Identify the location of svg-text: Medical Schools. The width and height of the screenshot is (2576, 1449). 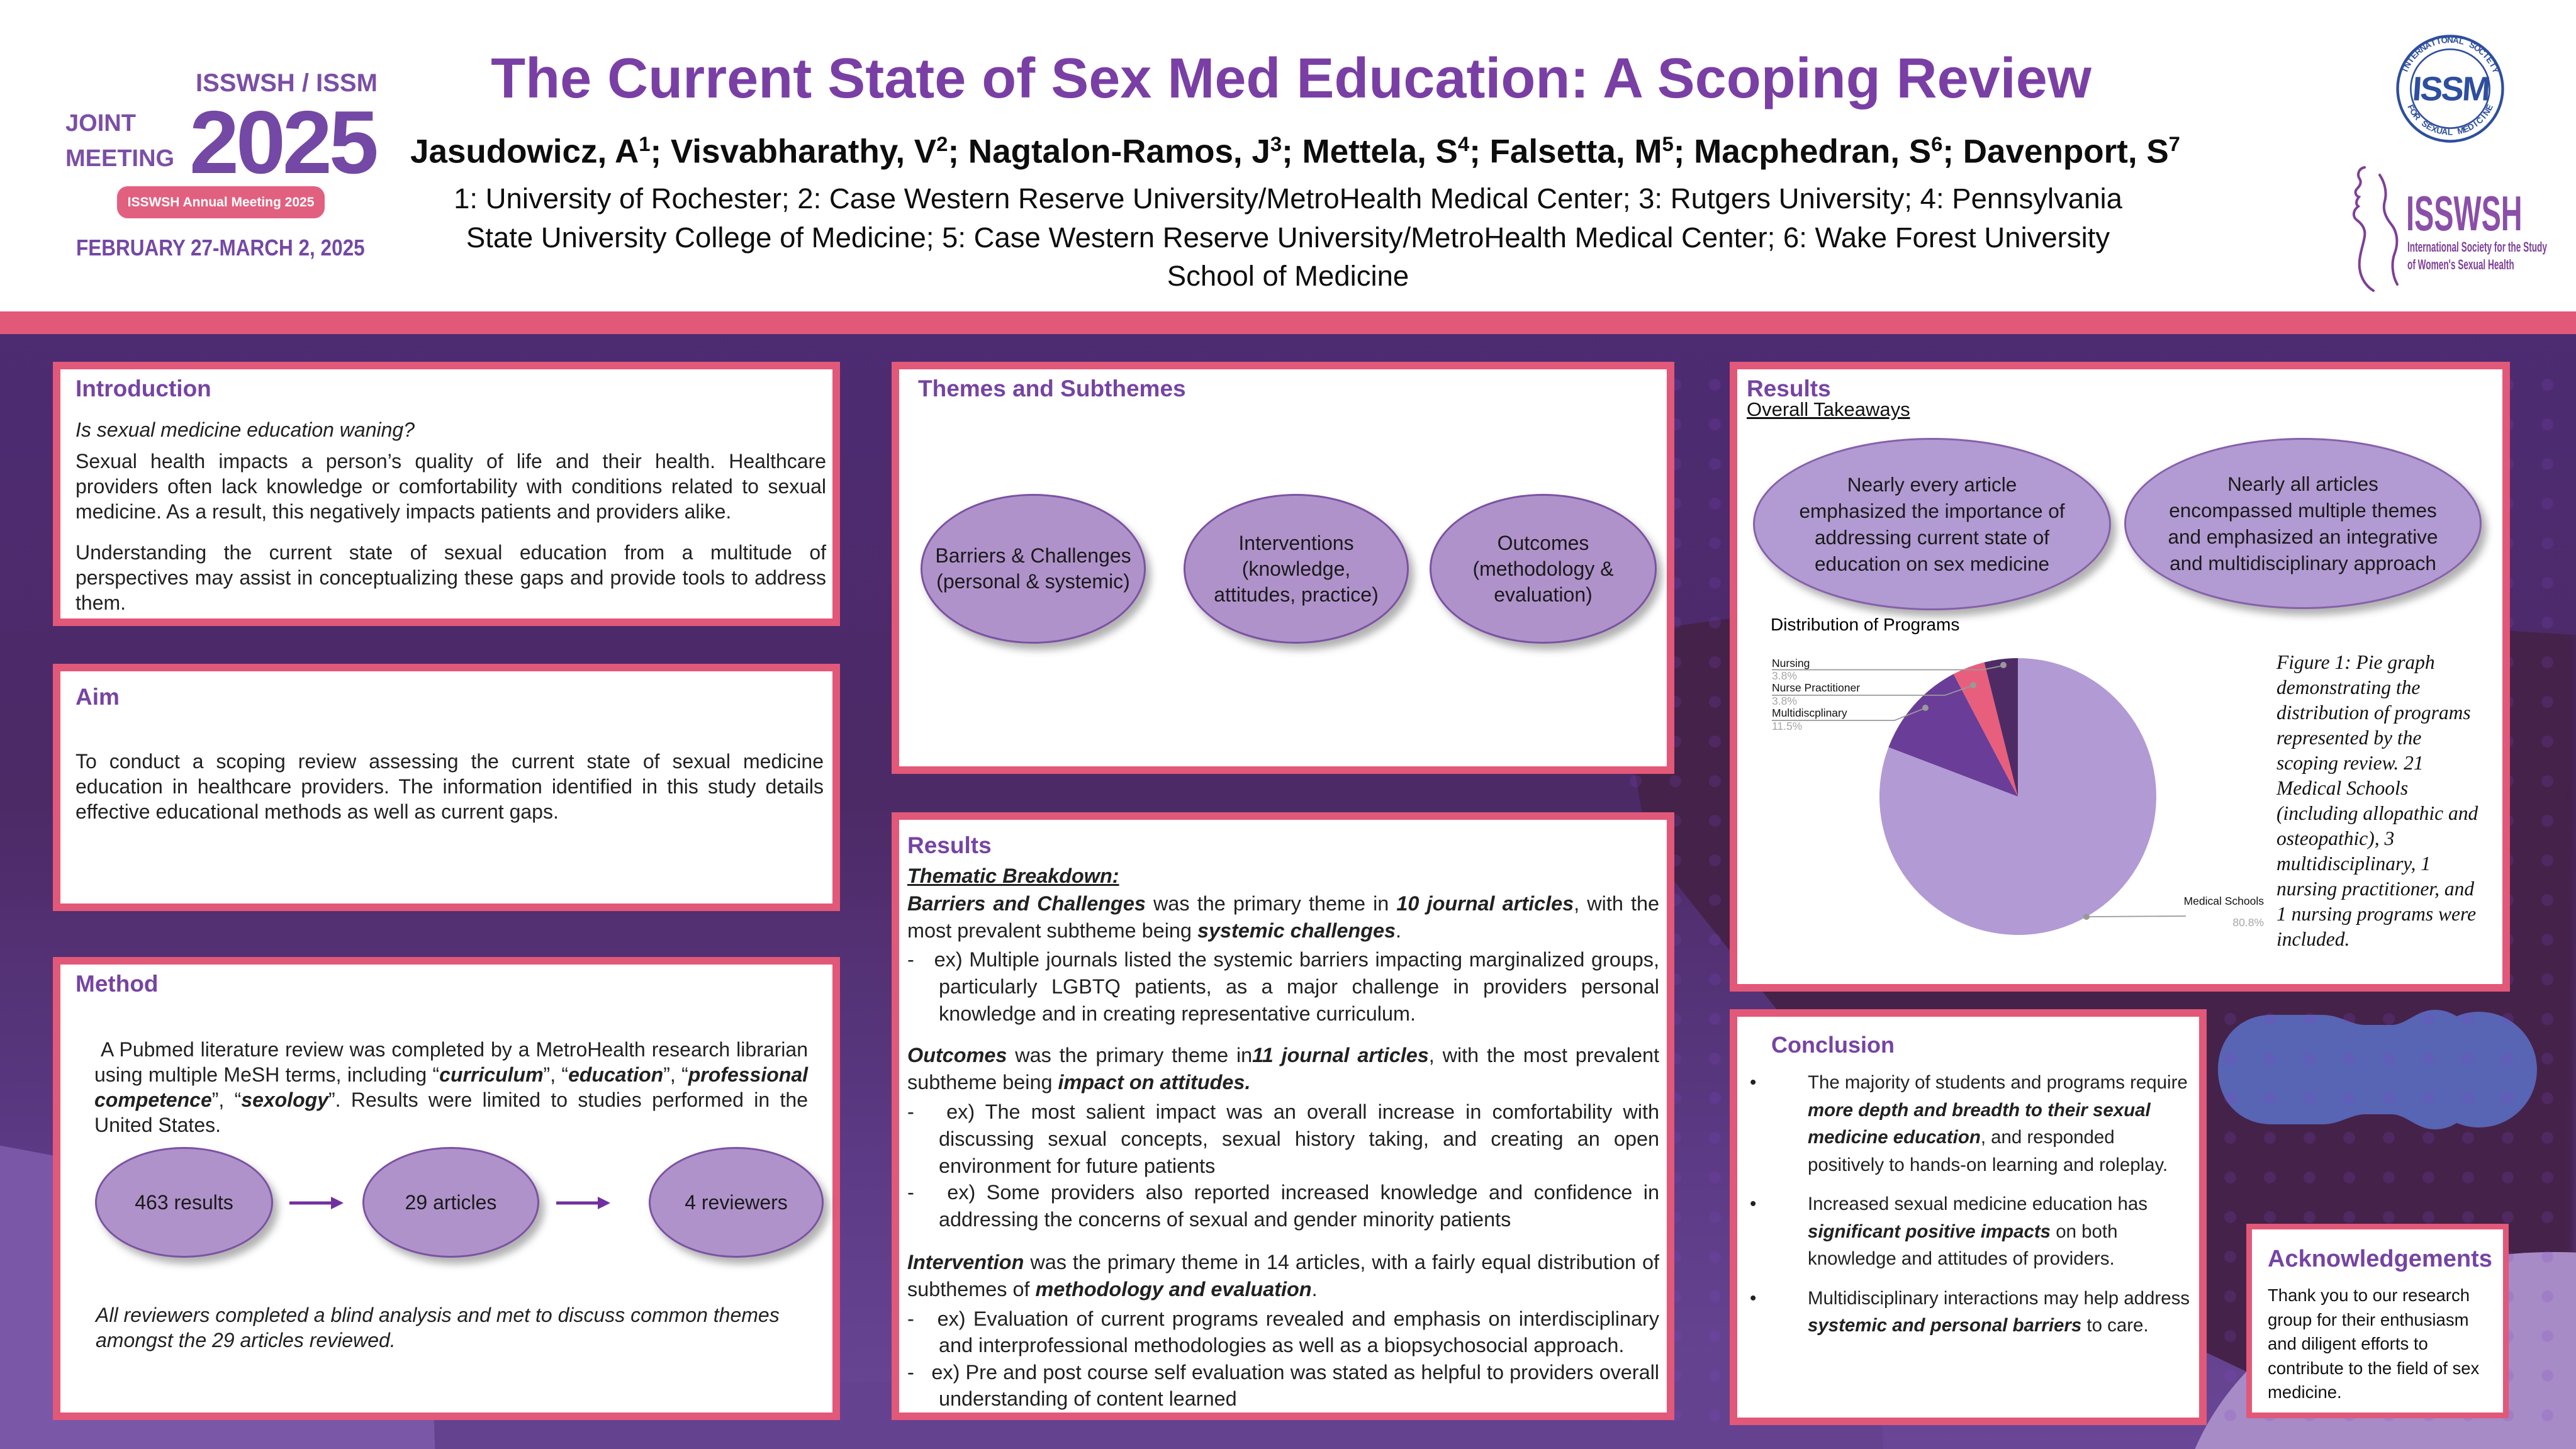
(2224, 901).